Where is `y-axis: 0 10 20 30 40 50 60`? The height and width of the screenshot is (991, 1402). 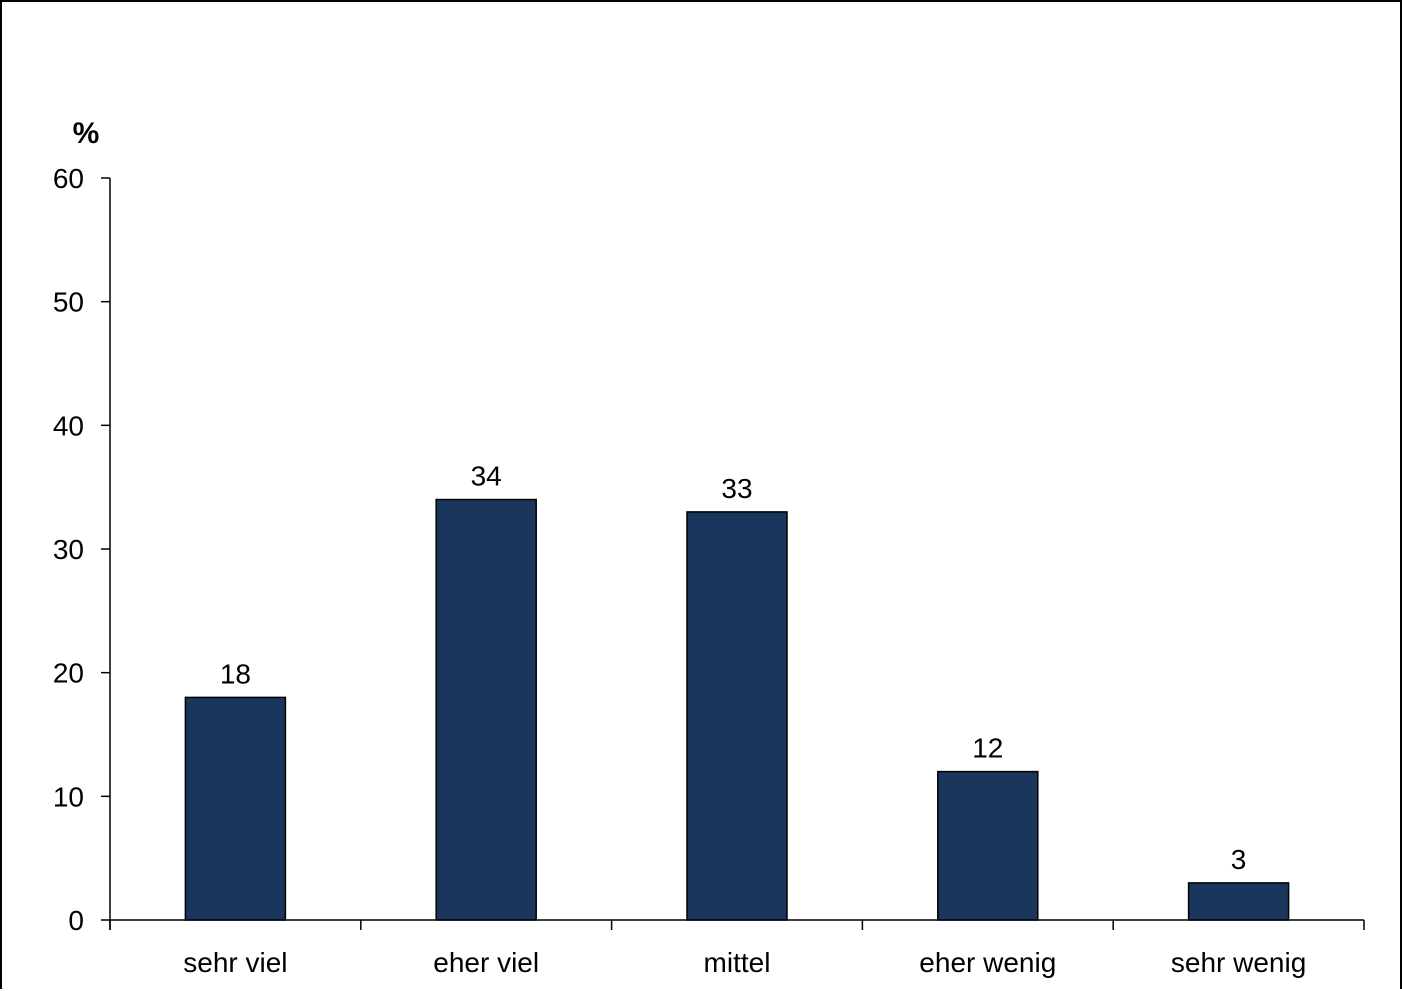 y-axis: 0 10 20 30 40 50 60 is located at coordinates (81, 549).